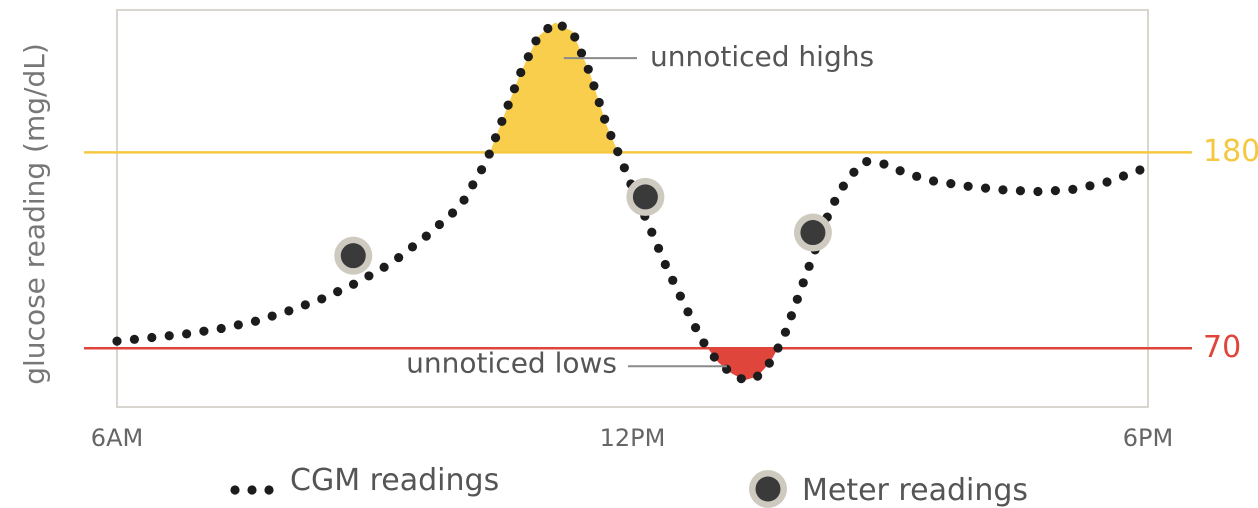 Image resolution: width=1258 pixels, height=508 pixels. What do you see at coordinates (34, 214) in the screenshot?
I see `y-axis-label: glucose reading (mg/dL)` at bounding box center [34, 214].